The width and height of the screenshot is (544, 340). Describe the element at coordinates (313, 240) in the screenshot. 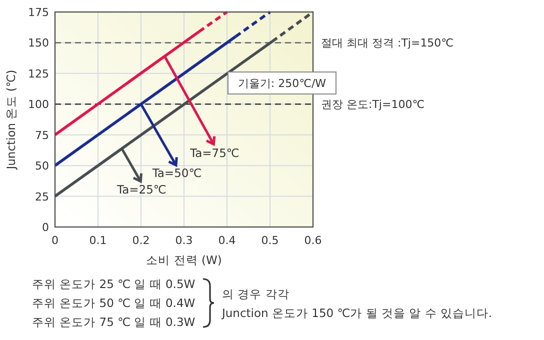

I see `x-tick-label: 0.6` at that location.